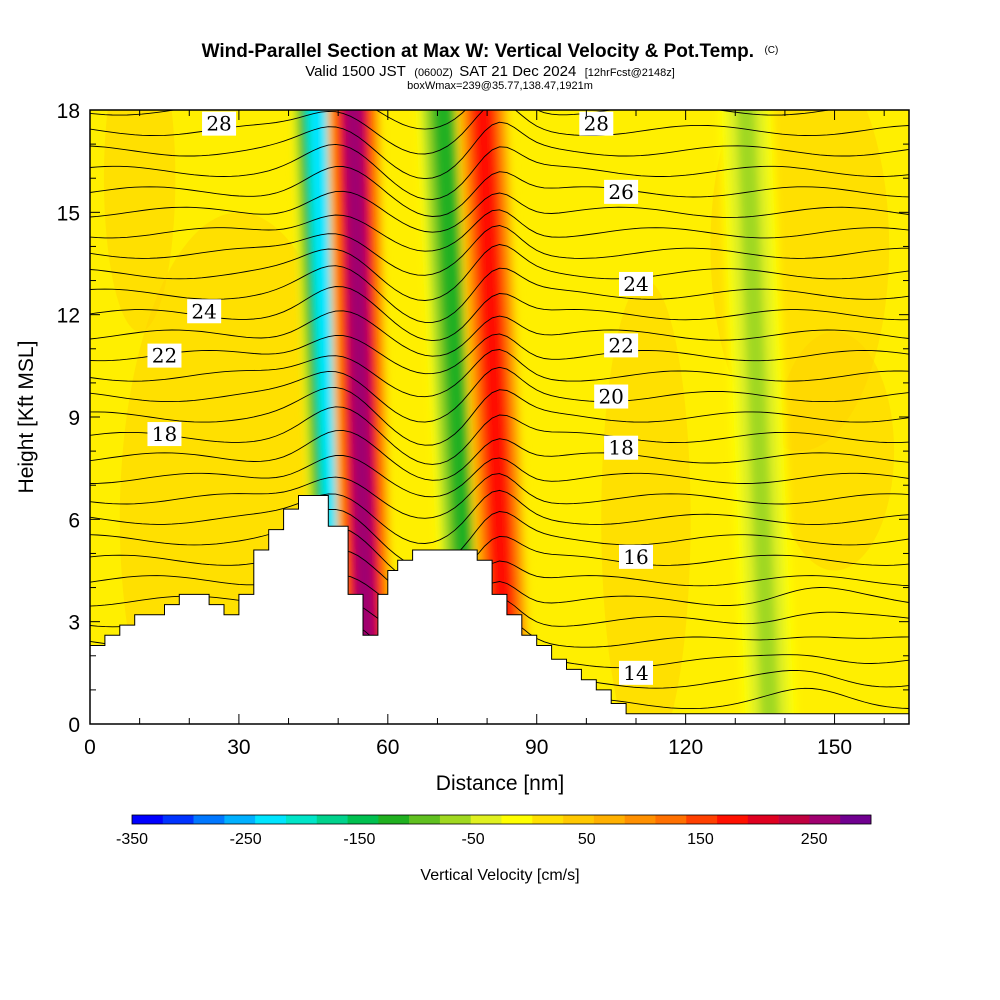 Image resolution: width=1000 pixels, height=1000 pixels. What do you see at coordinates (68, 111) in the screenshot?
I see `y-tick-label: 18` at bounding box center [68, 111].